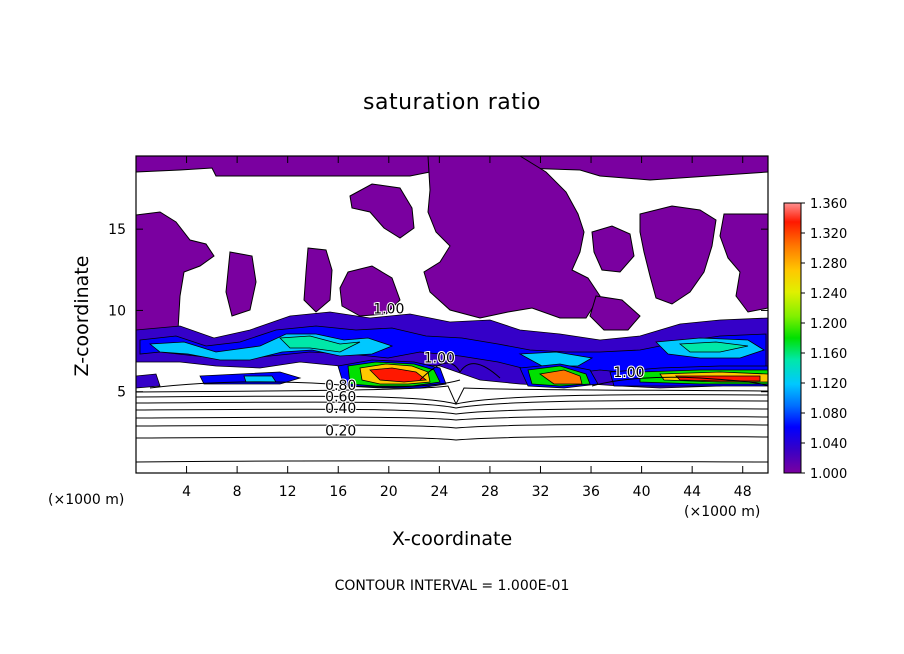 This screenshot has width=904, height=654. Describe the element at coordinates (117, 230) in the screenshot. I see `z-tick-label: 15` at that location.